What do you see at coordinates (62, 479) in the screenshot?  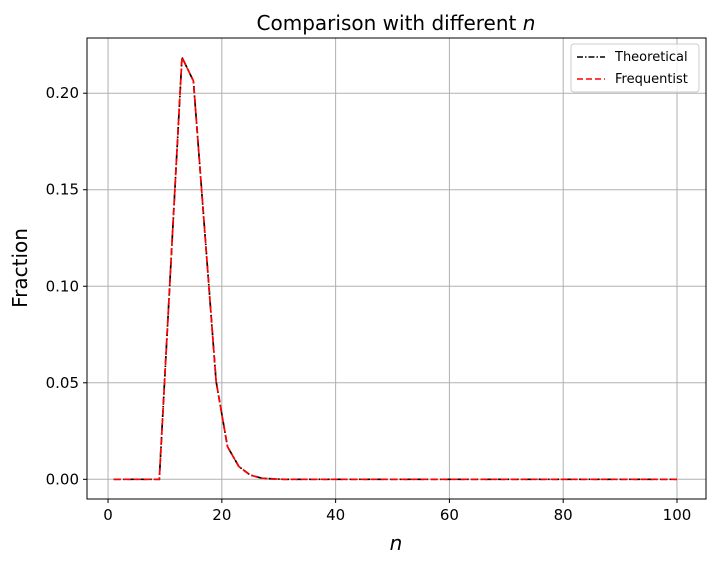 I see `y-tick-label: 0.00` at bounding box center [62, 479].